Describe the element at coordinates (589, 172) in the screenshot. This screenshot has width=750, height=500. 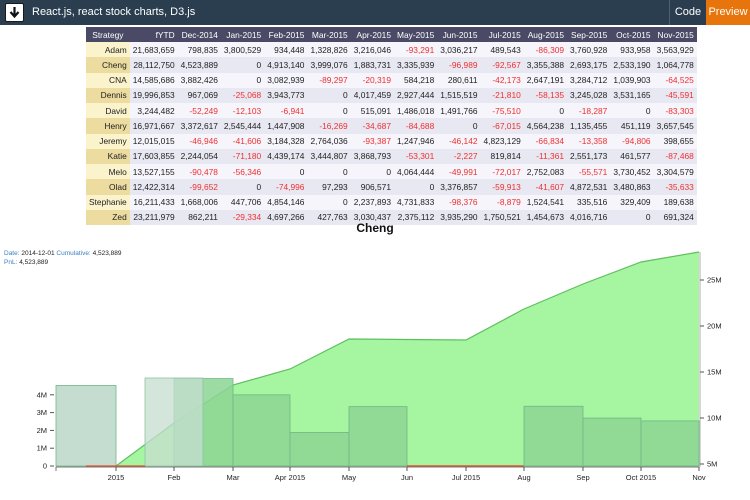
I see `table-cell: -55,571` at that location.